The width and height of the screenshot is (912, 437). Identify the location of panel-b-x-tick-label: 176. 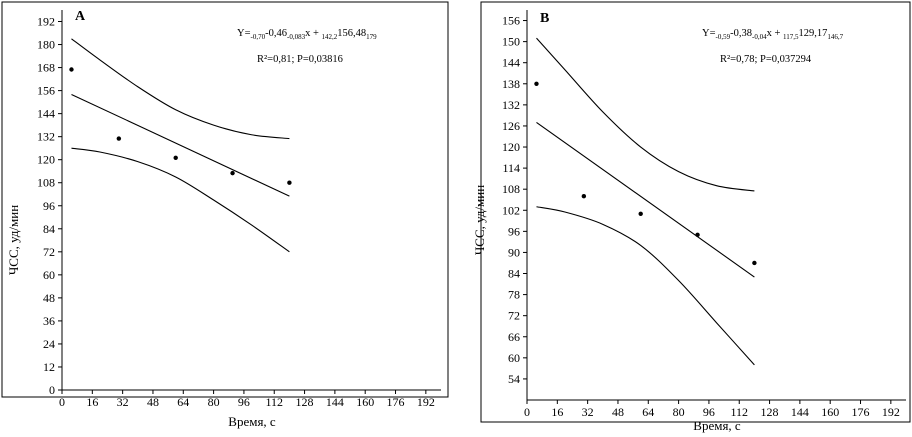
(861, 412).